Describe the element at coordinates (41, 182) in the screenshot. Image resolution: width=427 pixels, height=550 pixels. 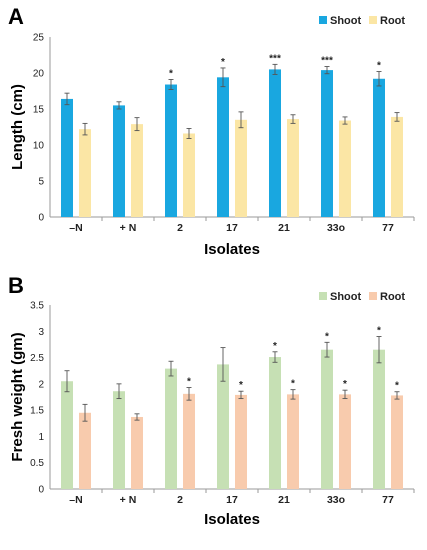
I see `y-tick-label: 5` at that location.